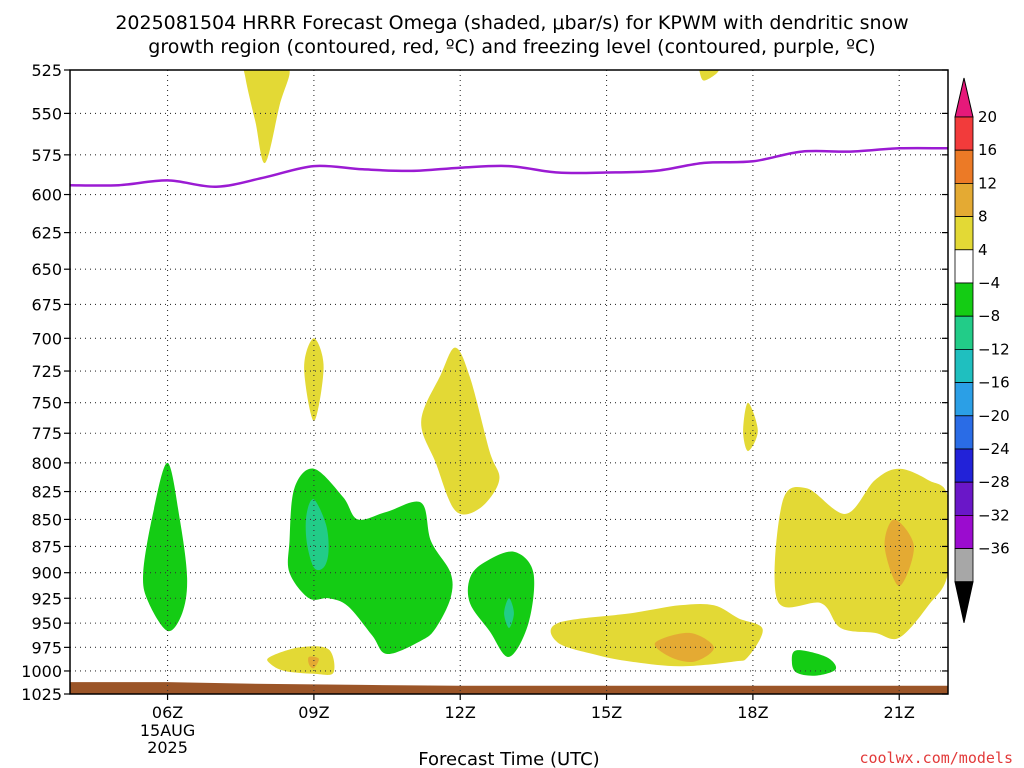 The height and width of the screenshot is (768, 1024). I want to click on y-tick-label: 825, so click(46, 492).